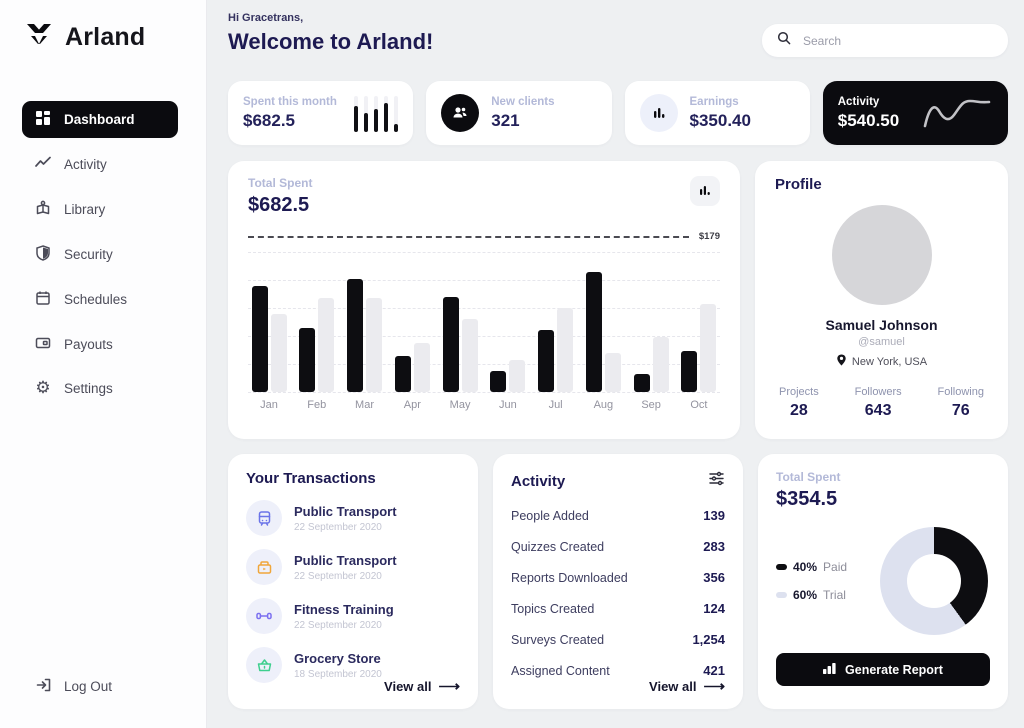 The image size is (1024, 728). What do you see at coordinates (603, 405) in the screenshot?
I see `x-axis-label: Aug` at bounding box center [603, 405].